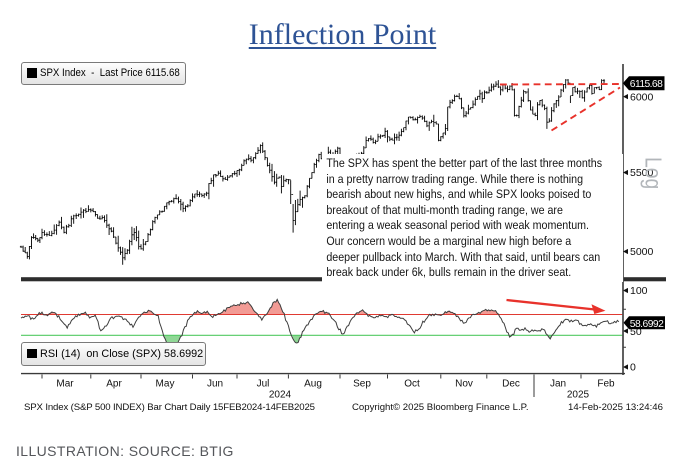  I want to click on svg-text: 50, so click(636, 332).